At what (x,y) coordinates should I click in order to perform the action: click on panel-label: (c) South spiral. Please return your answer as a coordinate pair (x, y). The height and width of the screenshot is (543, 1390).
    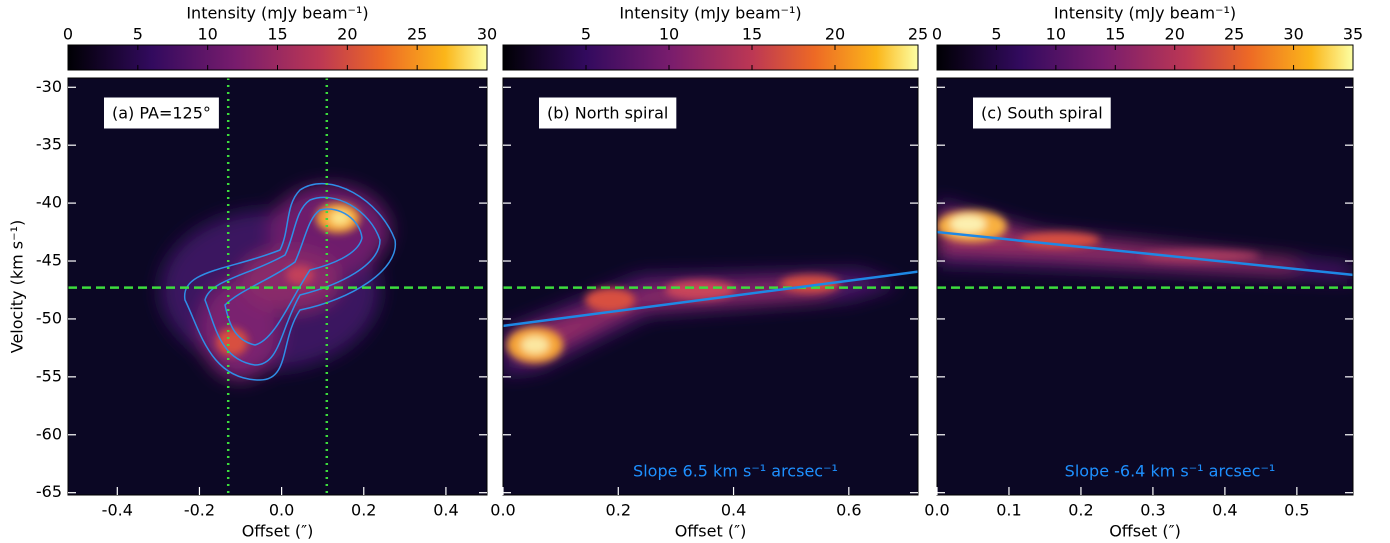
    Looking at the image, I should click on (1042, 113).